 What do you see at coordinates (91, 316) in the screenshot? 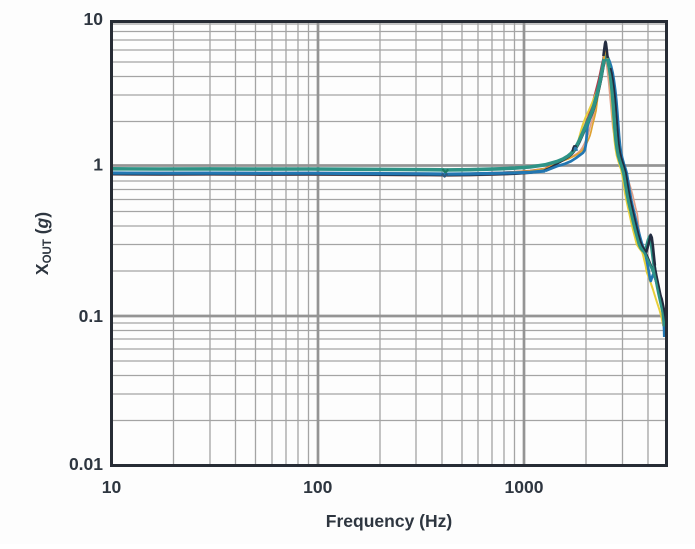
I see `svg-text: 0.1` at bounding box center [91, 316].